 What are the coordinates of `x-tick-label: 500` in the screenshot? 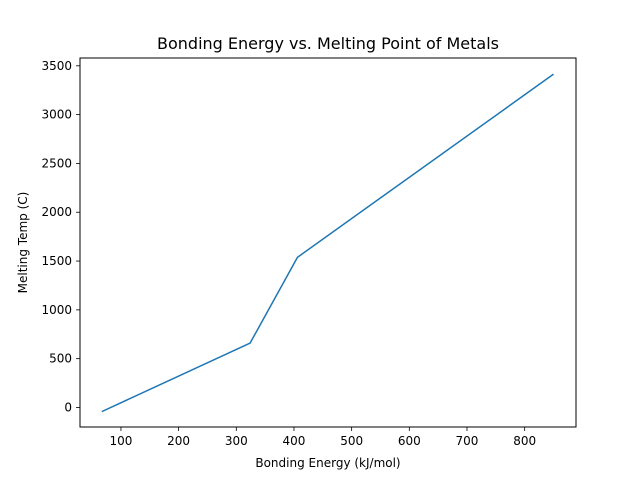 It's located at (351, 441).